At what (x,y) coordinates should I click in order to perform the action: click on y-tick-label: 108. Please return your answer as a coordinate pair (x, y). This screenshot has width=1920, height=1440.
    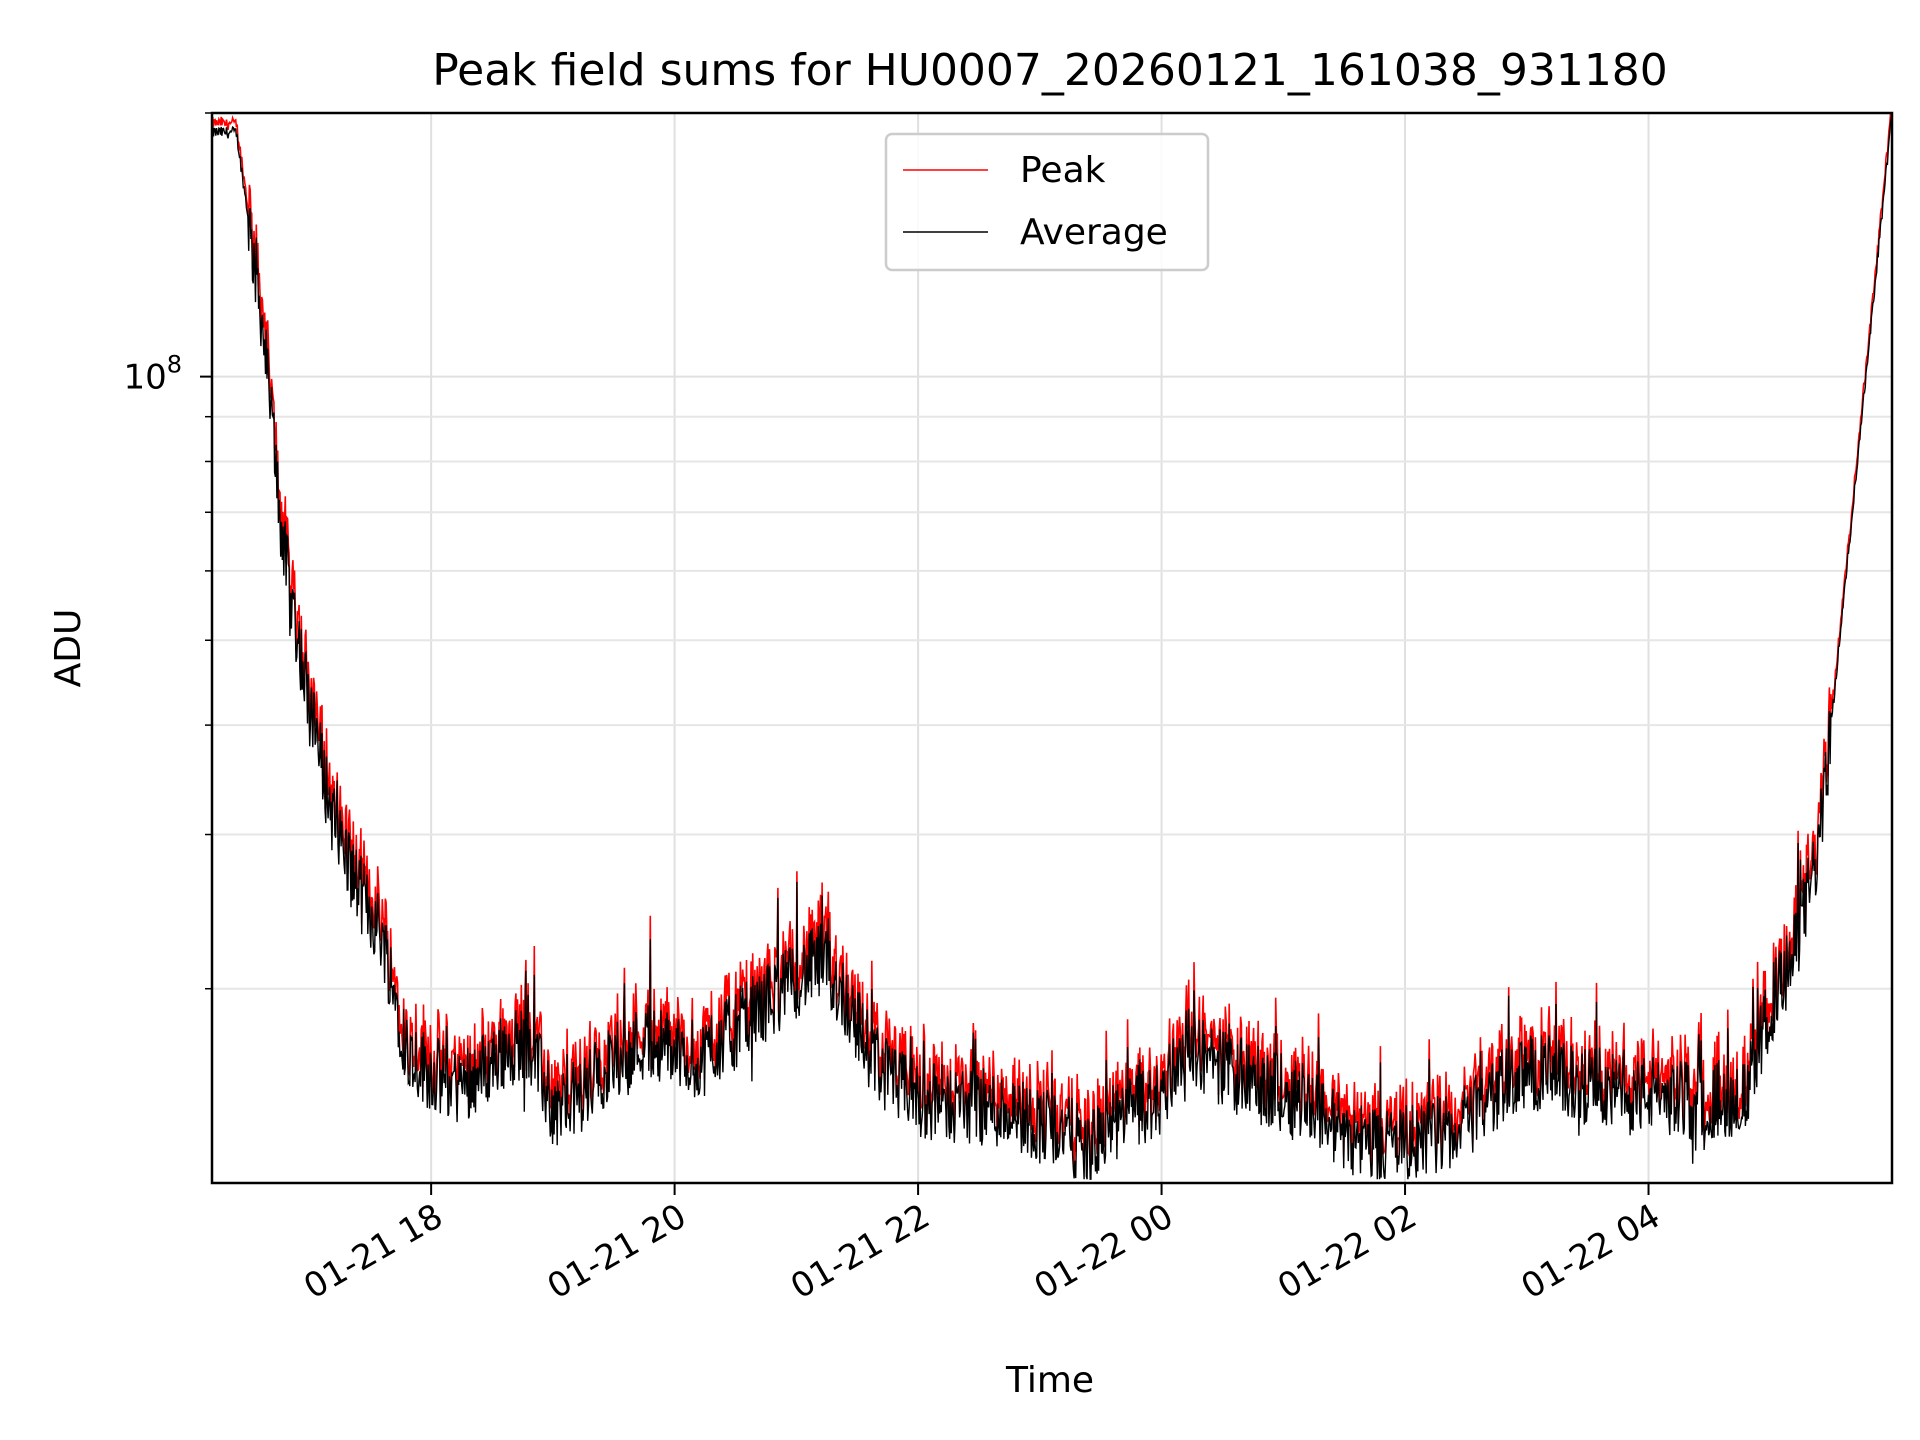
    Looking at the image, I should click on (152, 374).